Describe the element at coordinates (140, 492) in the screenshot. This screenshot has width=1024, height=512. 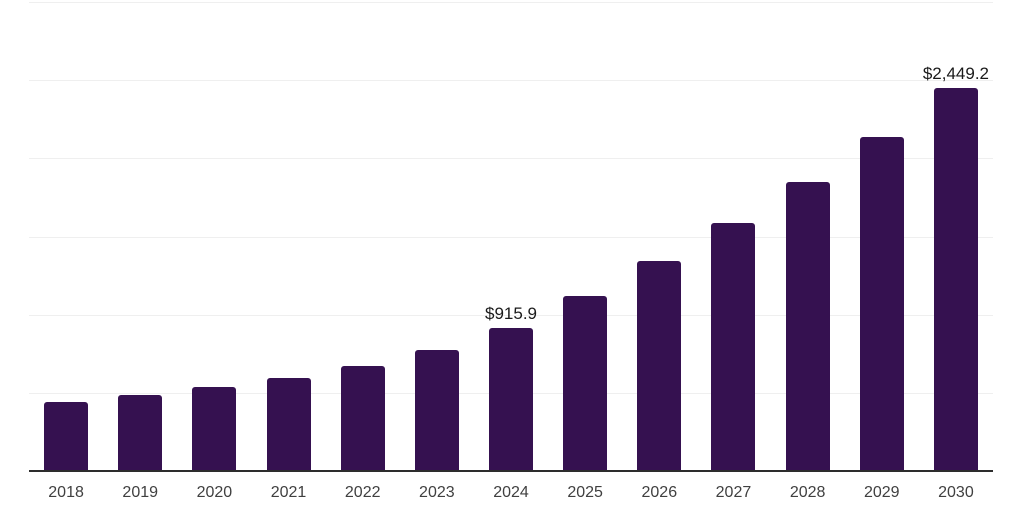
I see `x-tick-label-2019: 2019` at that location.